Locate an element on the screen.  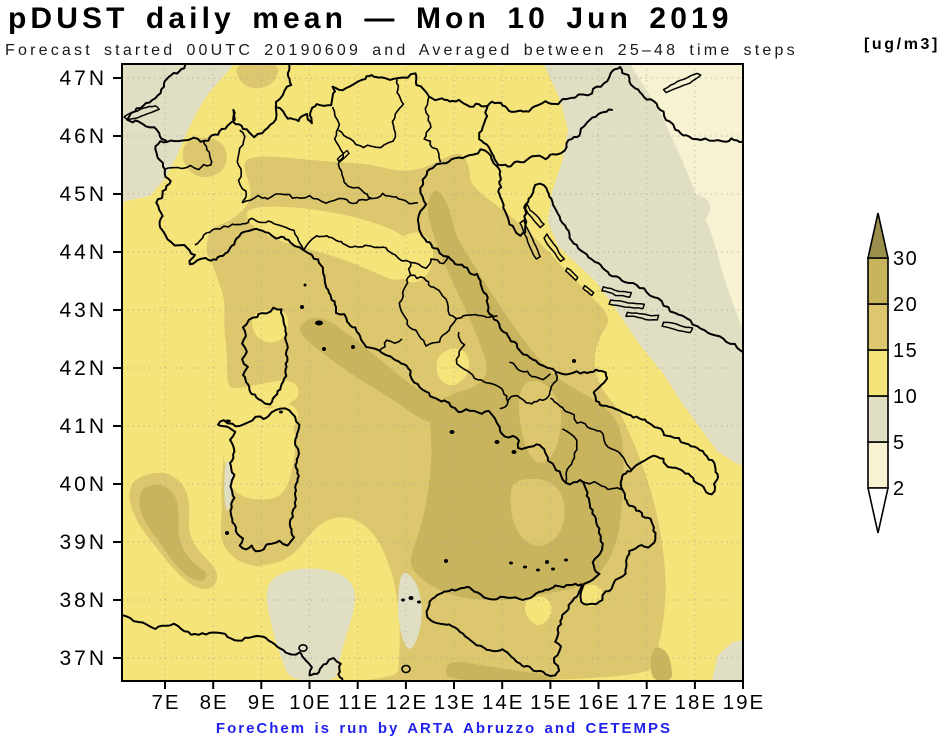
svg-text: 2 is located at coordinates (899, 489).